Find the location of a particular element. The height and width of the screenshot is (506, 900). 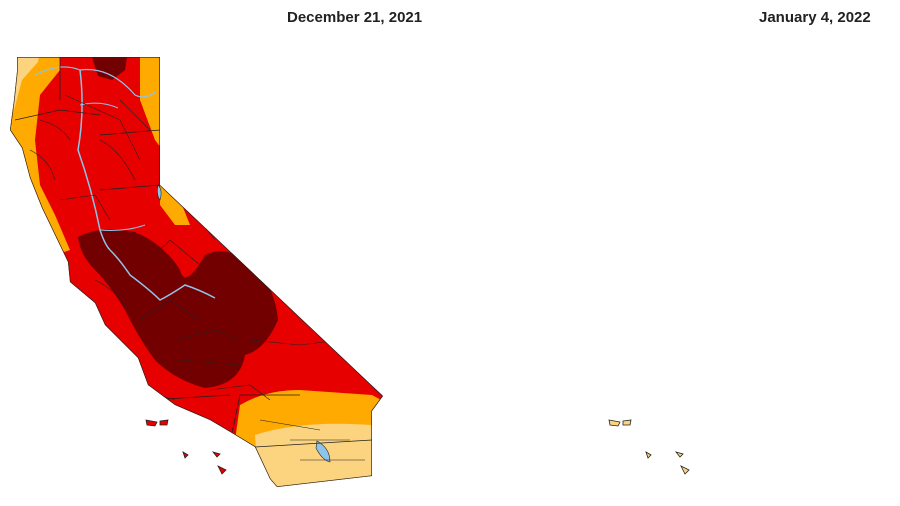

drought-area-extreme is located at coordinates (579, 176).